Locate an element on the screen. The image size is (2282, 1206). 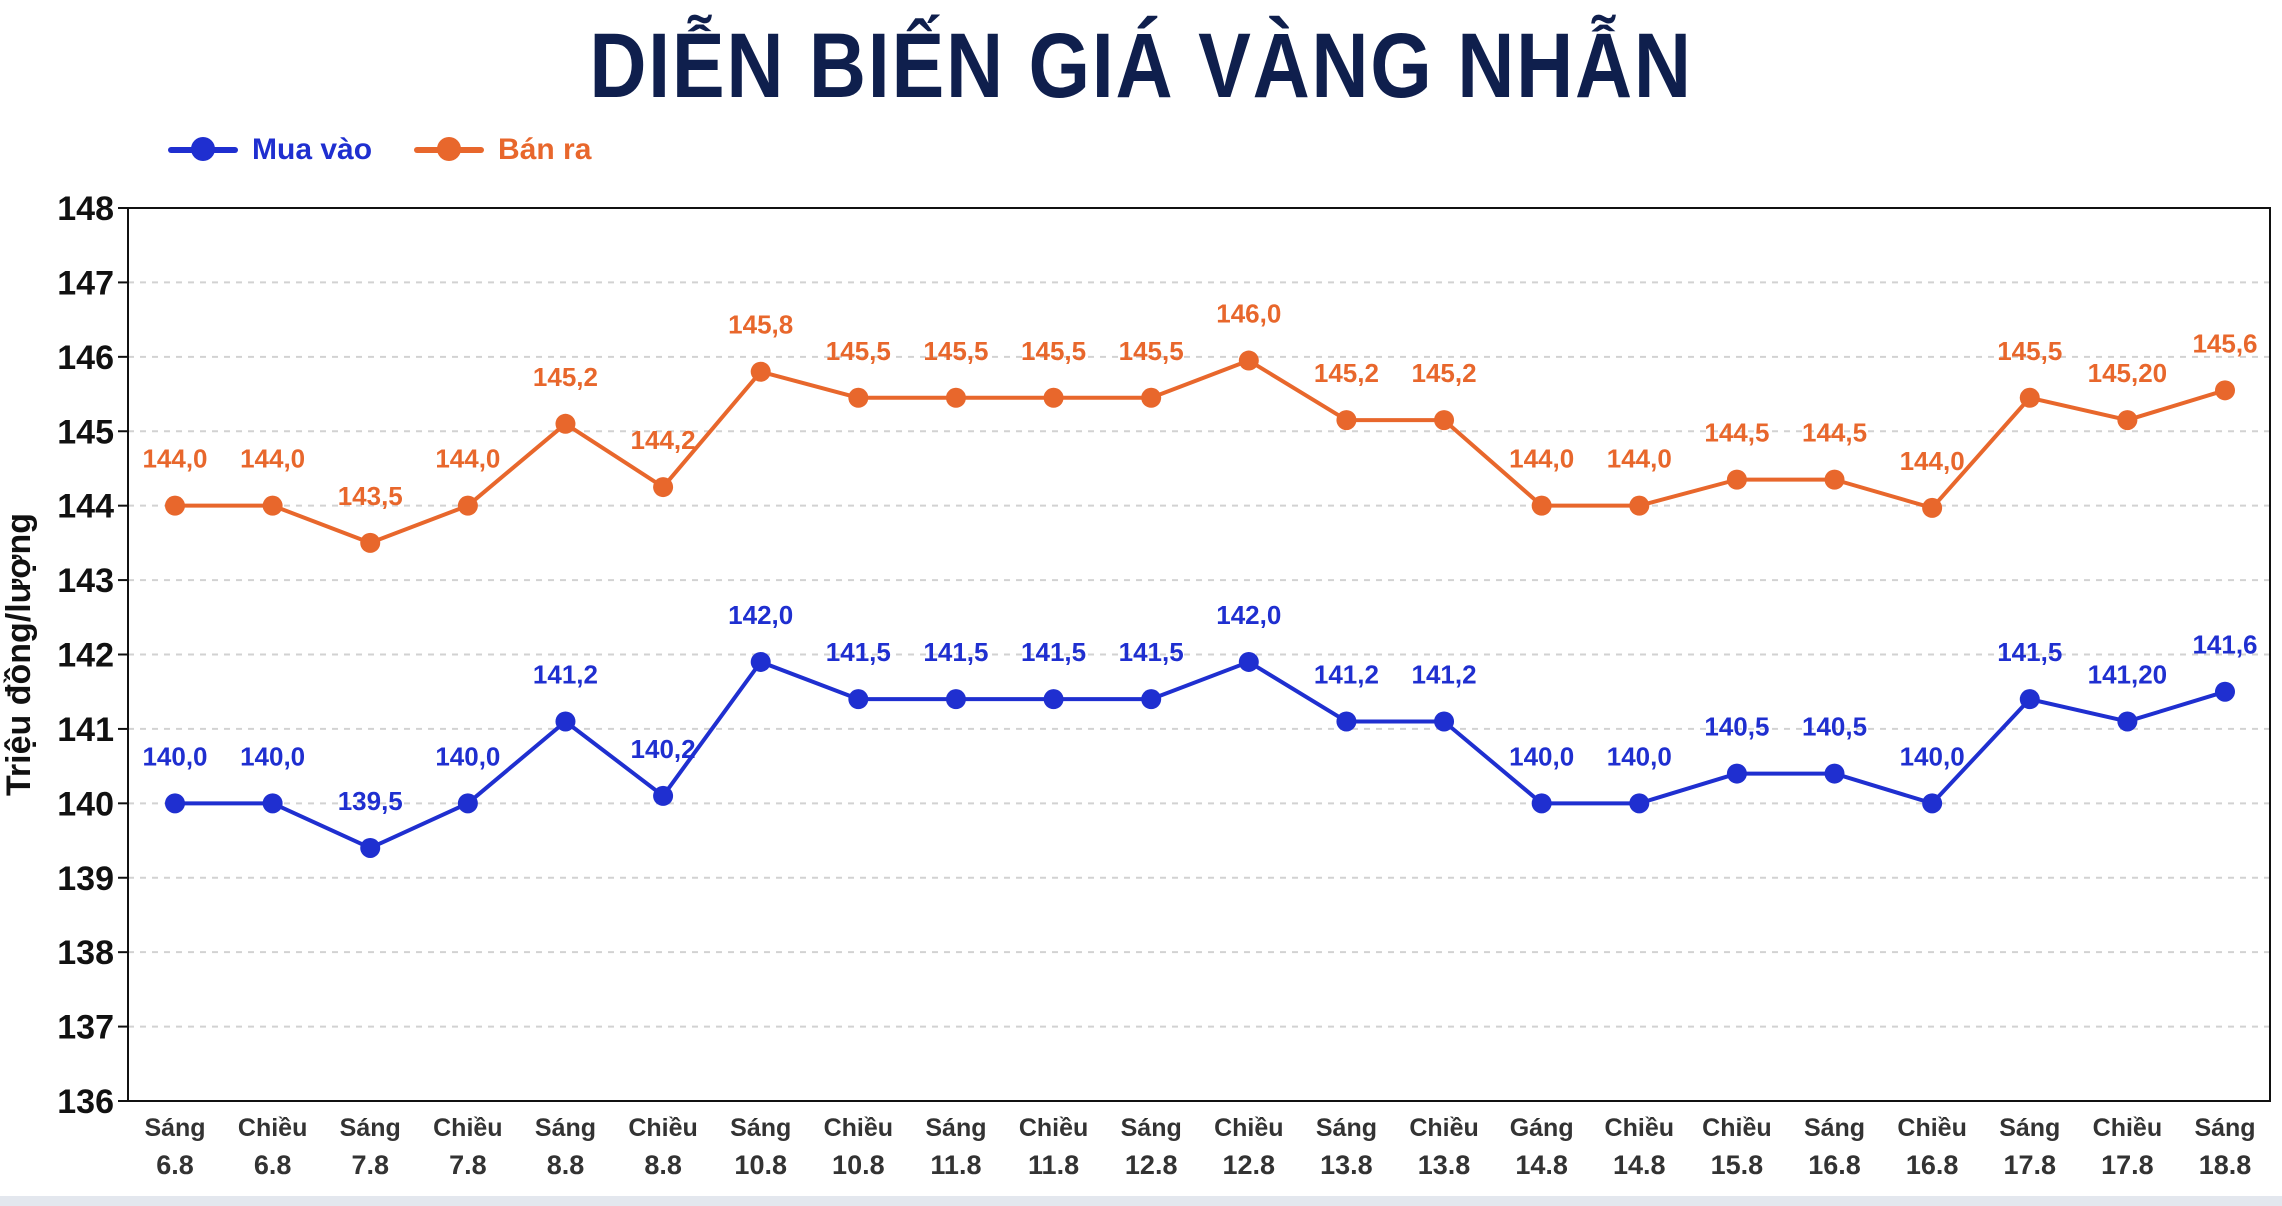
x-tick-label: 17.8 is located at coordinates (2029, 1165).